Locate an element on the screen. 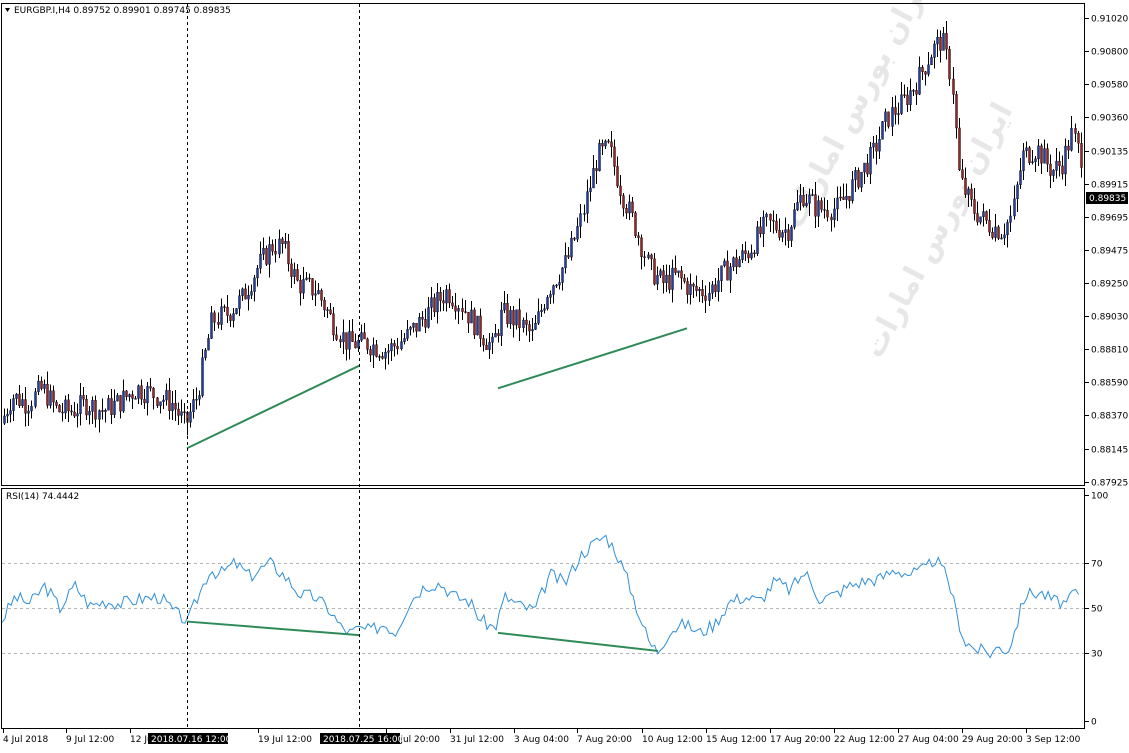 This screenshot has width=1129, height=753. rsi-label: 50 is located at coordinates (1097, 610).